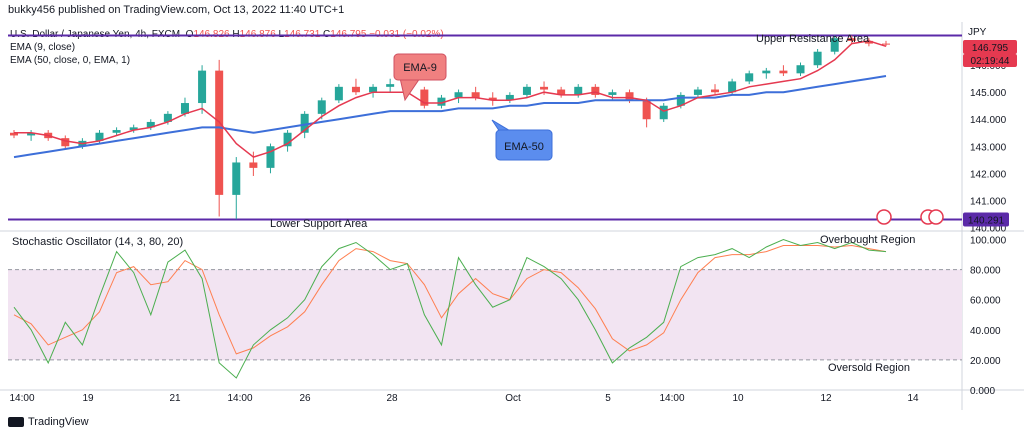  What do you see at coordinates (867, 240) in the screenshot?
I see `overbought-label: Overbought Region` at bounding box center [867, 240].